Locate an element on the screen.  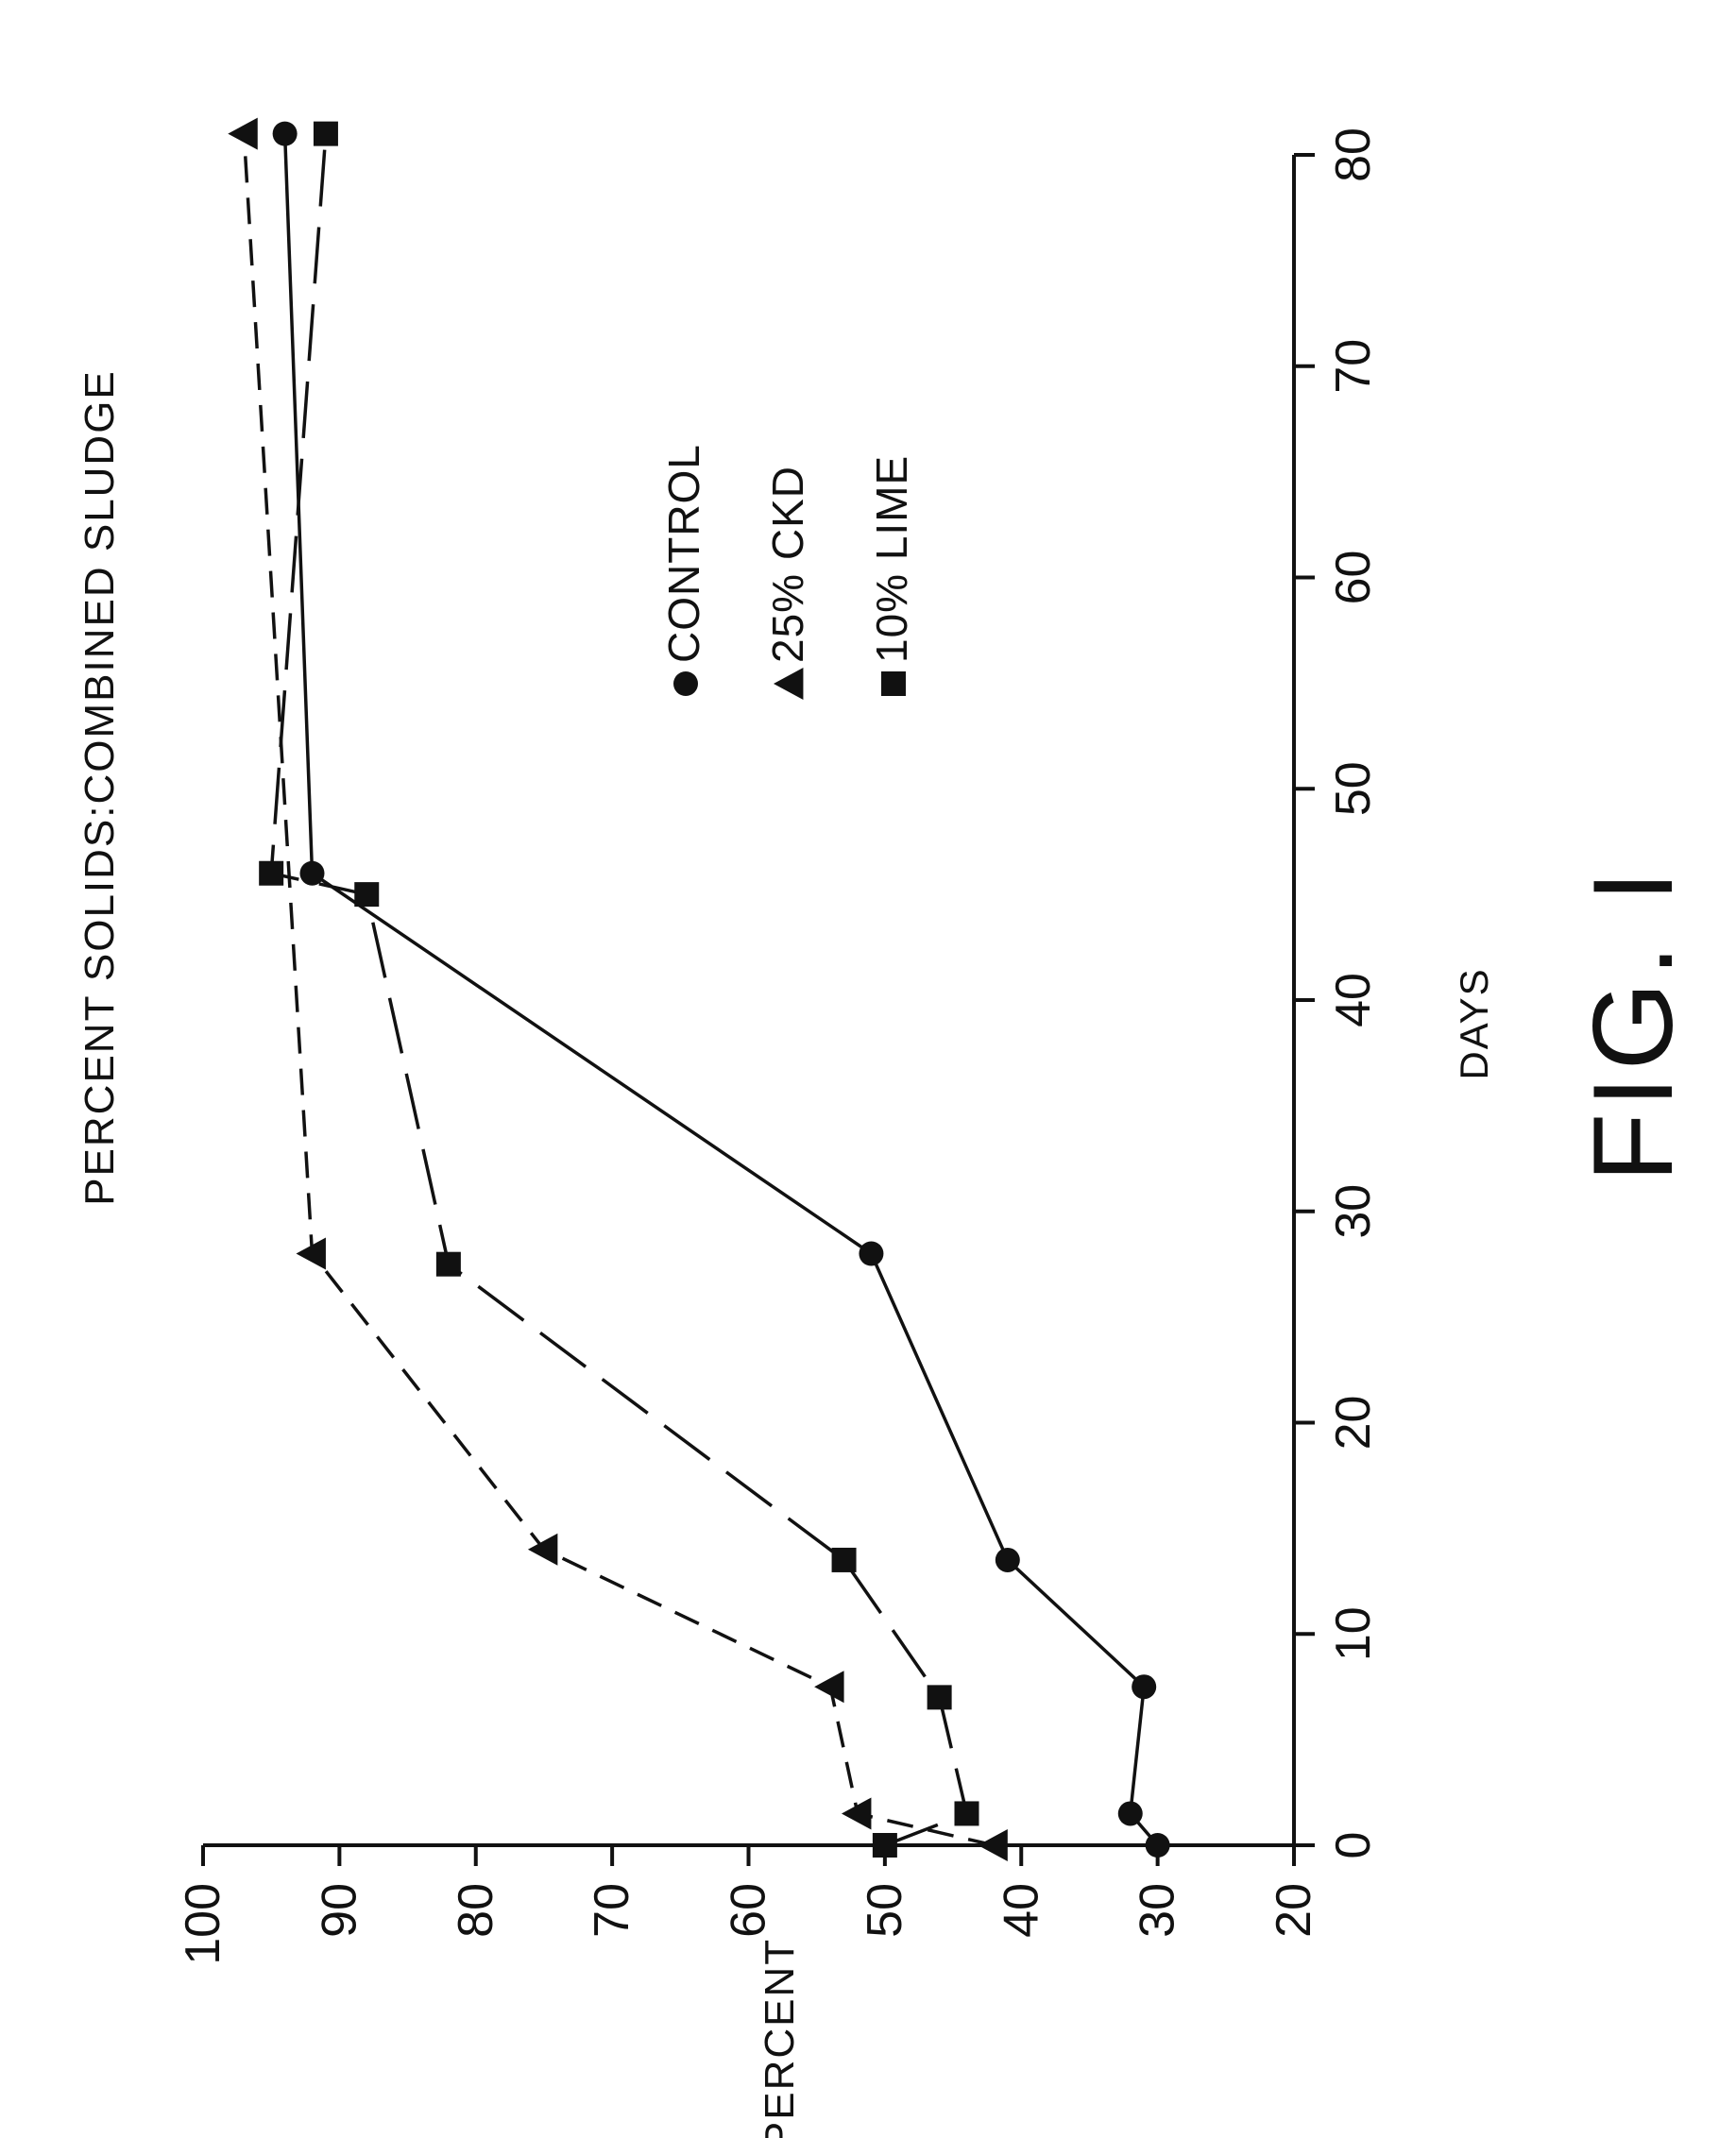
y-tick-label: 50 is located at coordinates (885, 1910).